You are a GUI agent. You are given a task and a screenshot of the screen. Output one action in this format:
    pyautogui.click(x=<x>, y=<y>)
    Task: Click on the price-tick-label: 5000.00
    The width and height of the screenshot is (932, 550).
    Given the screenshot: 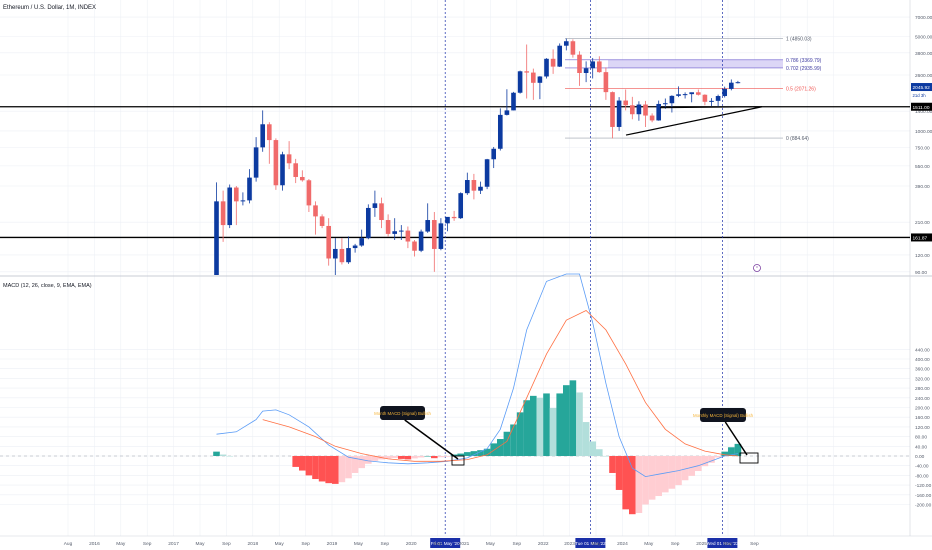 What is the action you would take?
    pyautogui.click(x=923, y=38)
    